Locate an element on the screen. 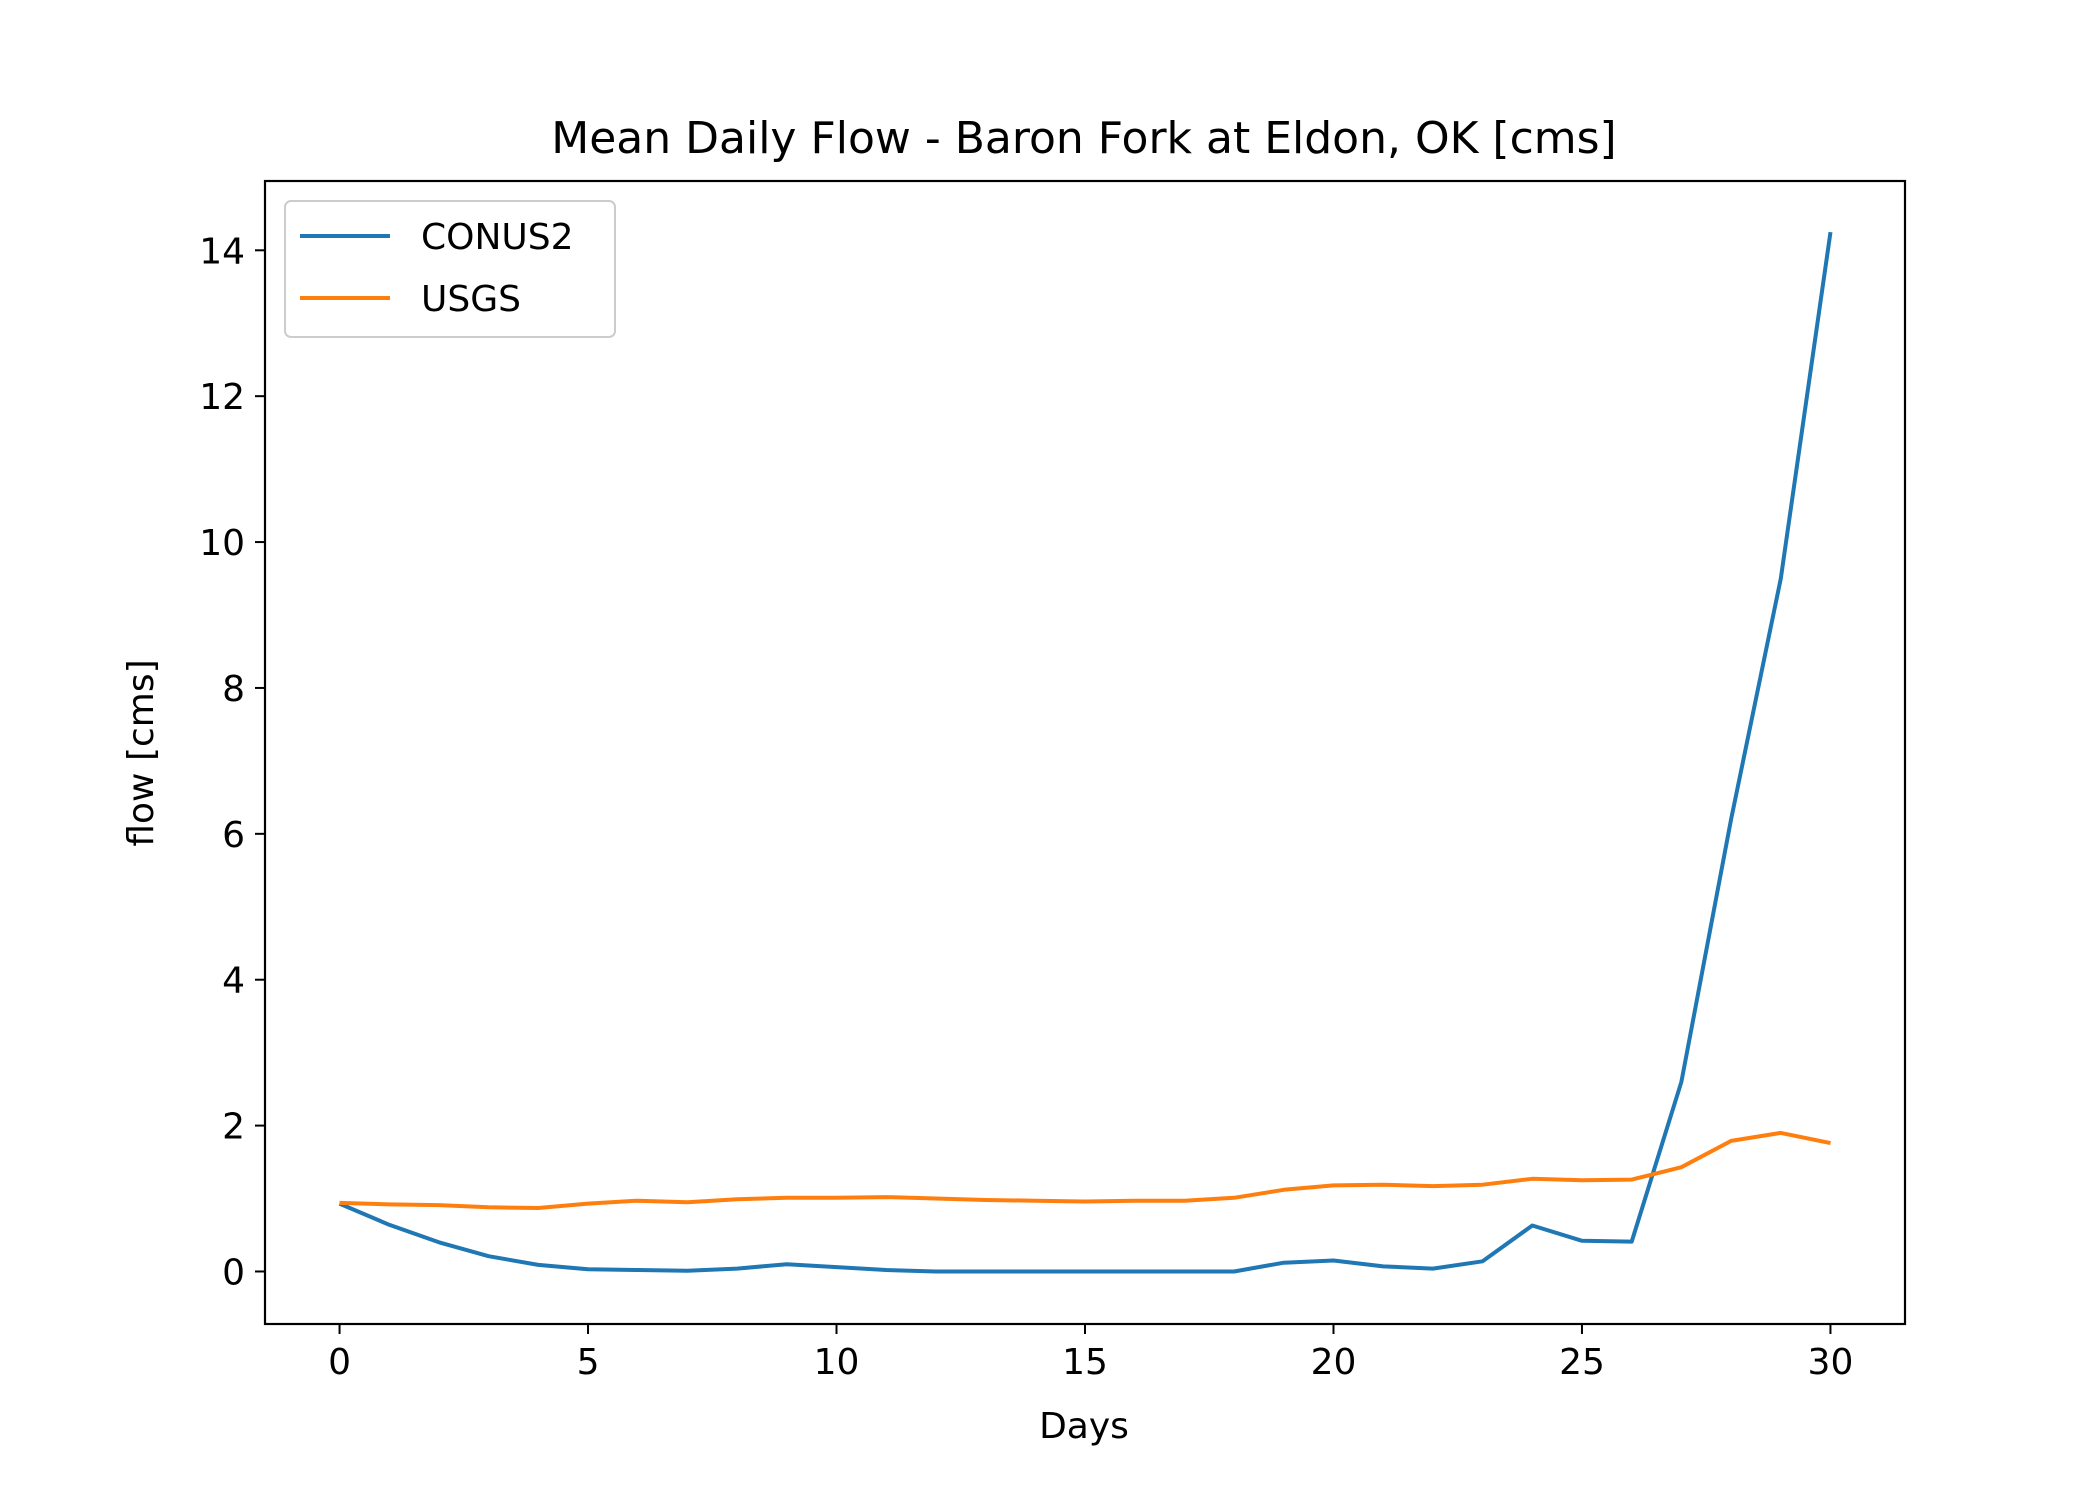  x-axis: 0 5 10 15 20 25 30 is located at coordinates (1090, 1353).